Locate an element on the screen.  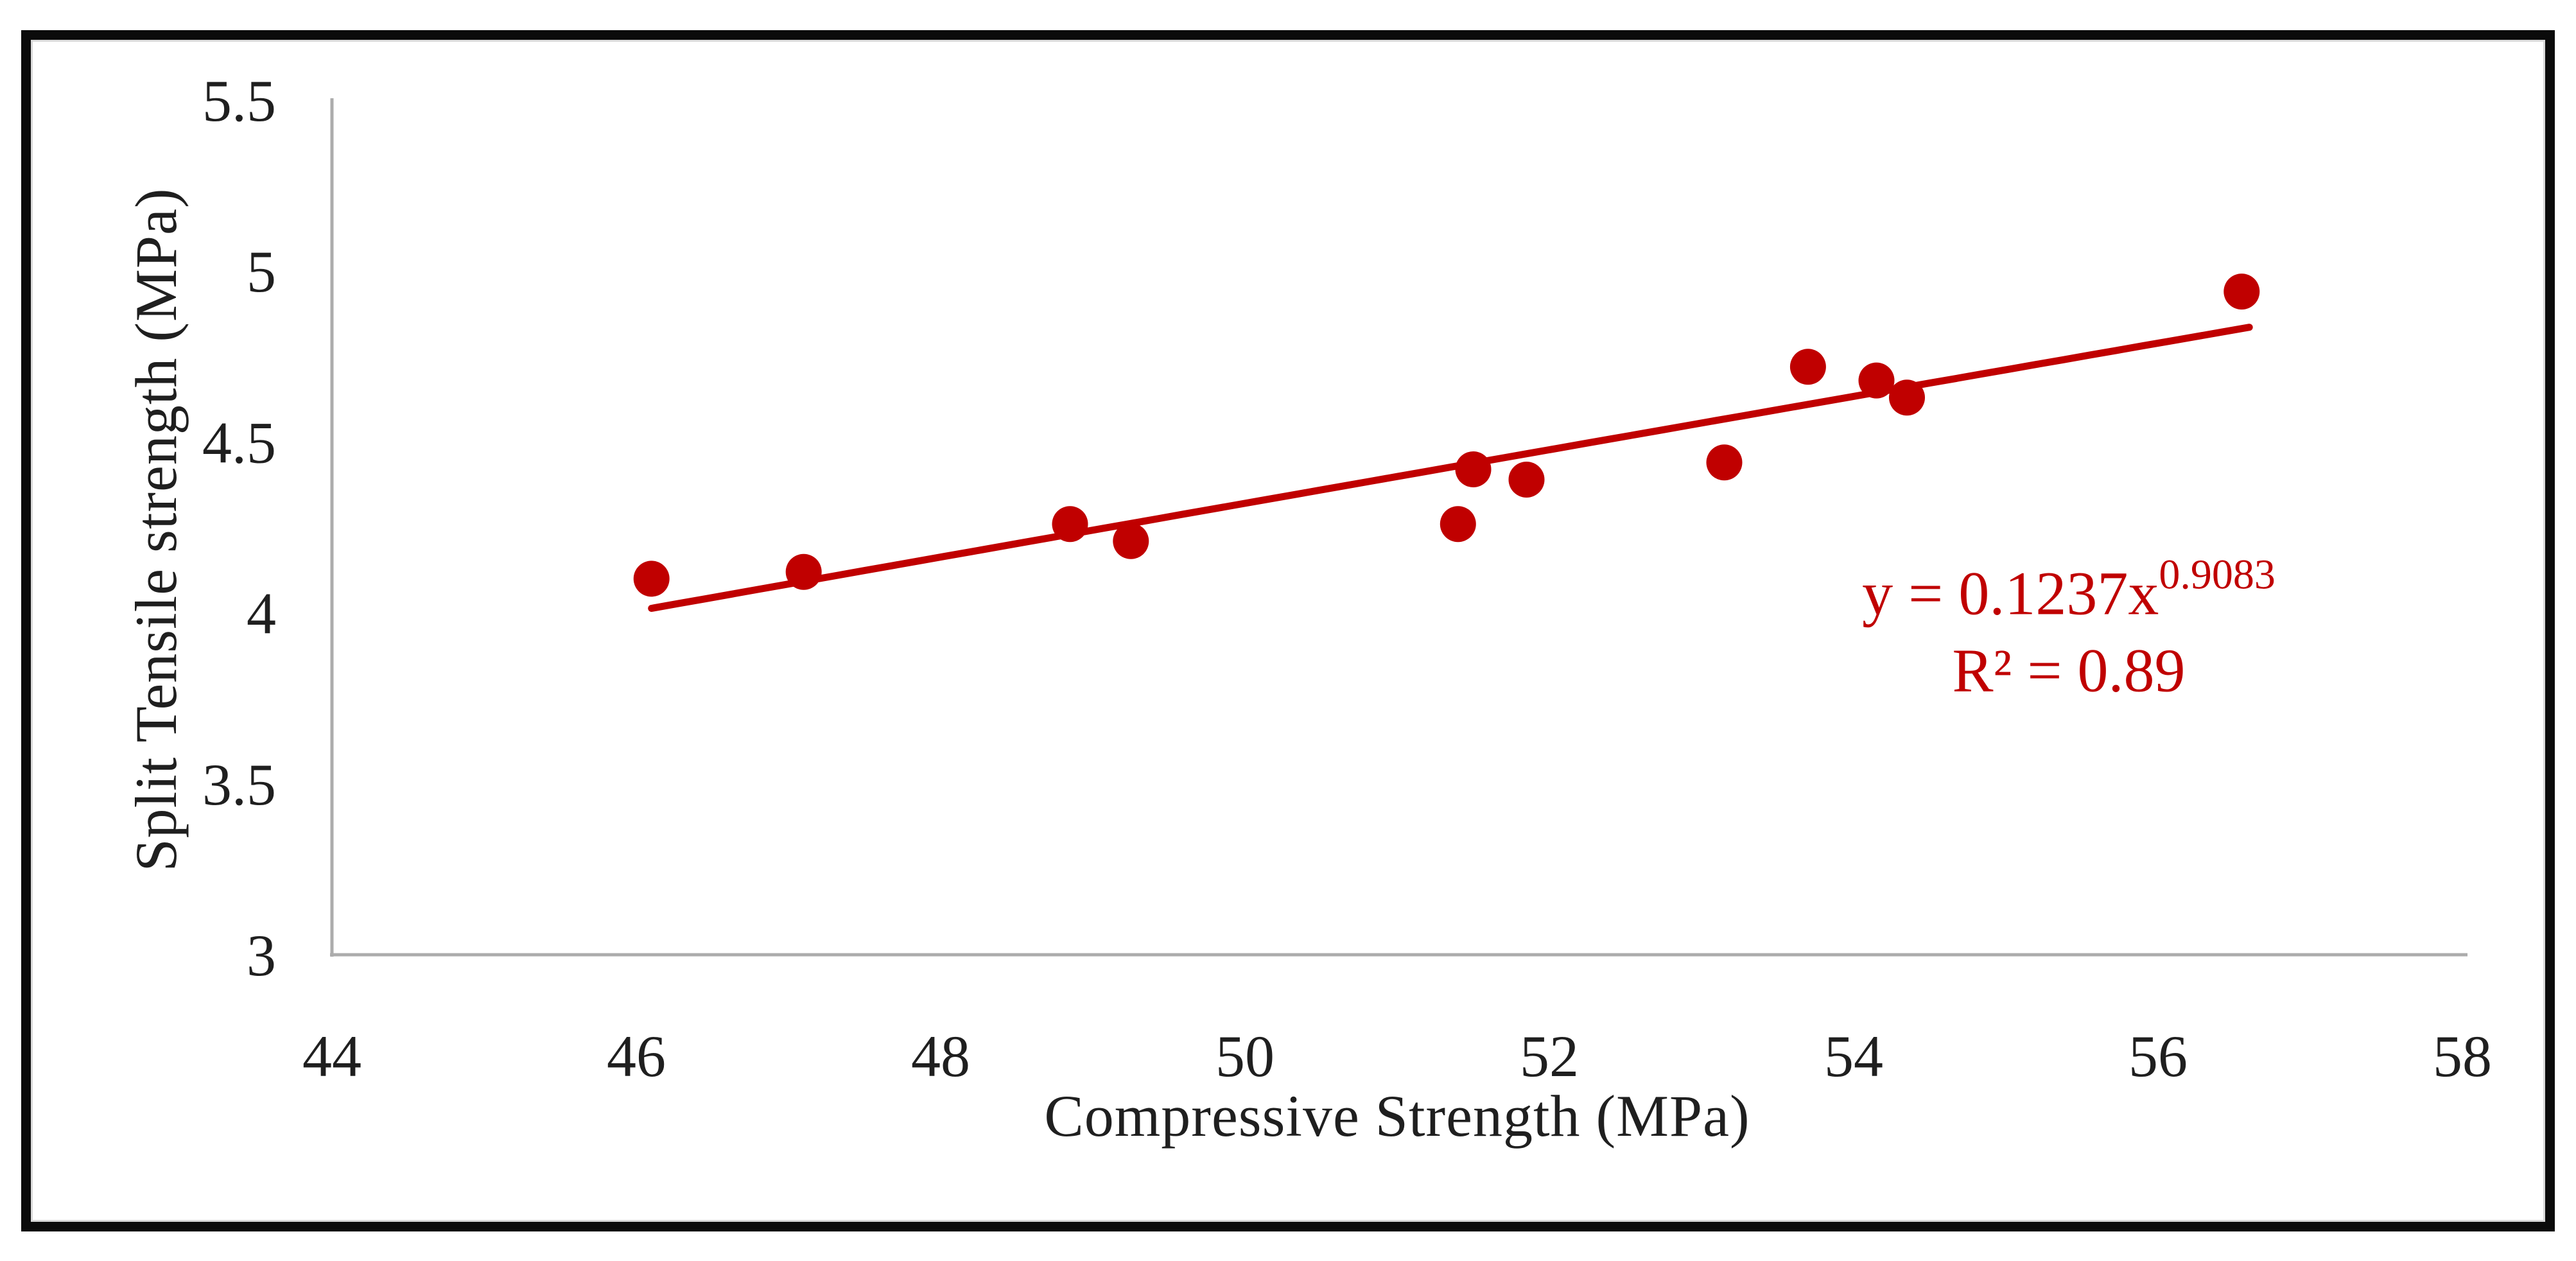
x-tick-label: 44 is located at coordinates (331, 1056).